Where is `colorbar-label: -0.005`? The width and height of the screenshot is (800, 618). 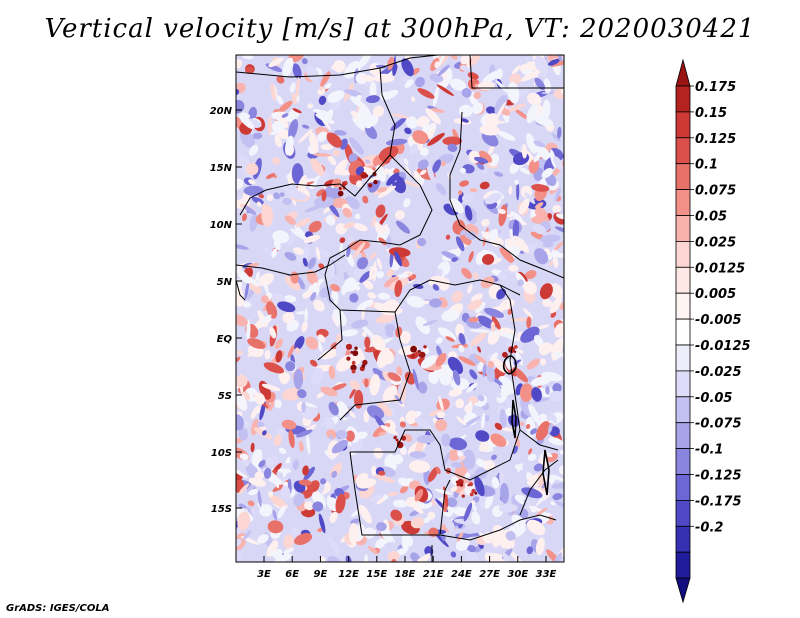 colorbar-label: -0.005 is located at coordinates (718, 320).